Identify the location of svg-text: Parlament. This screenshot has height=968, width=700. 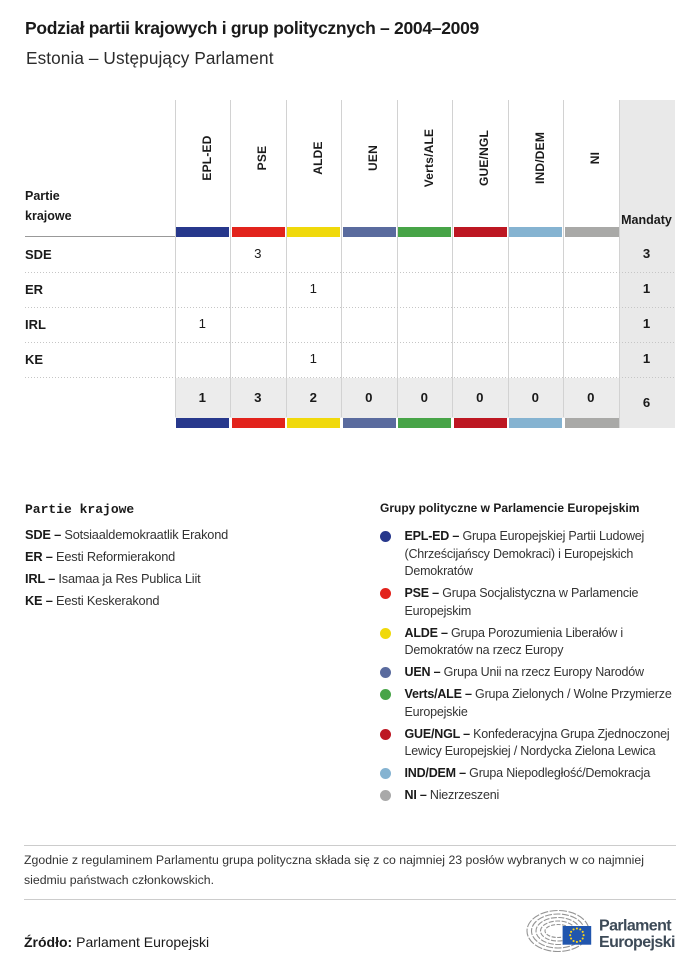
(635, 926).